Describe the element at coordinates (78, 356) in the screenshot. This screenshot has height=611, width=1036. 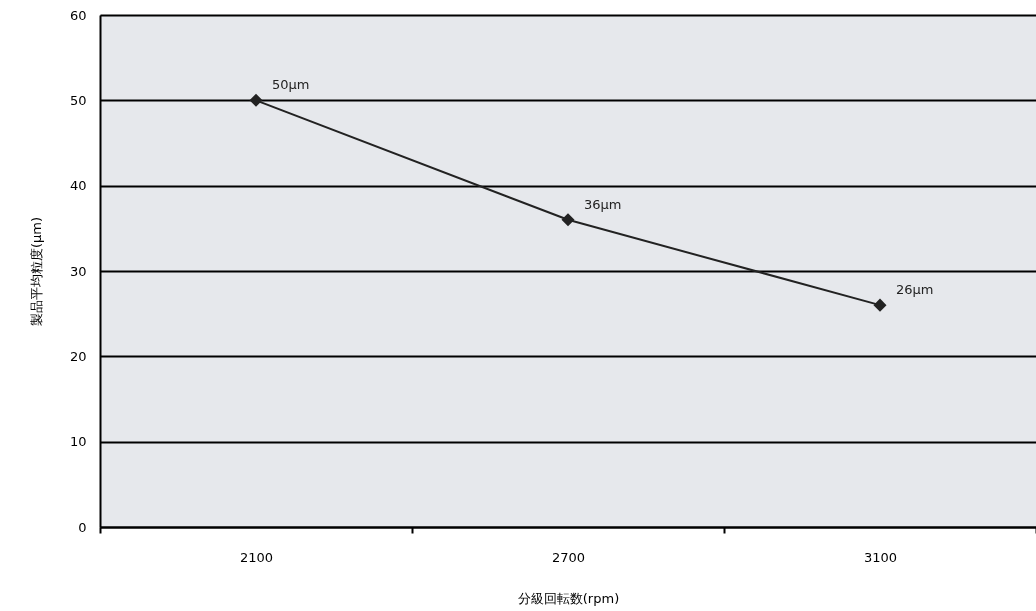
I see `y-tick-label: 20` at that location.